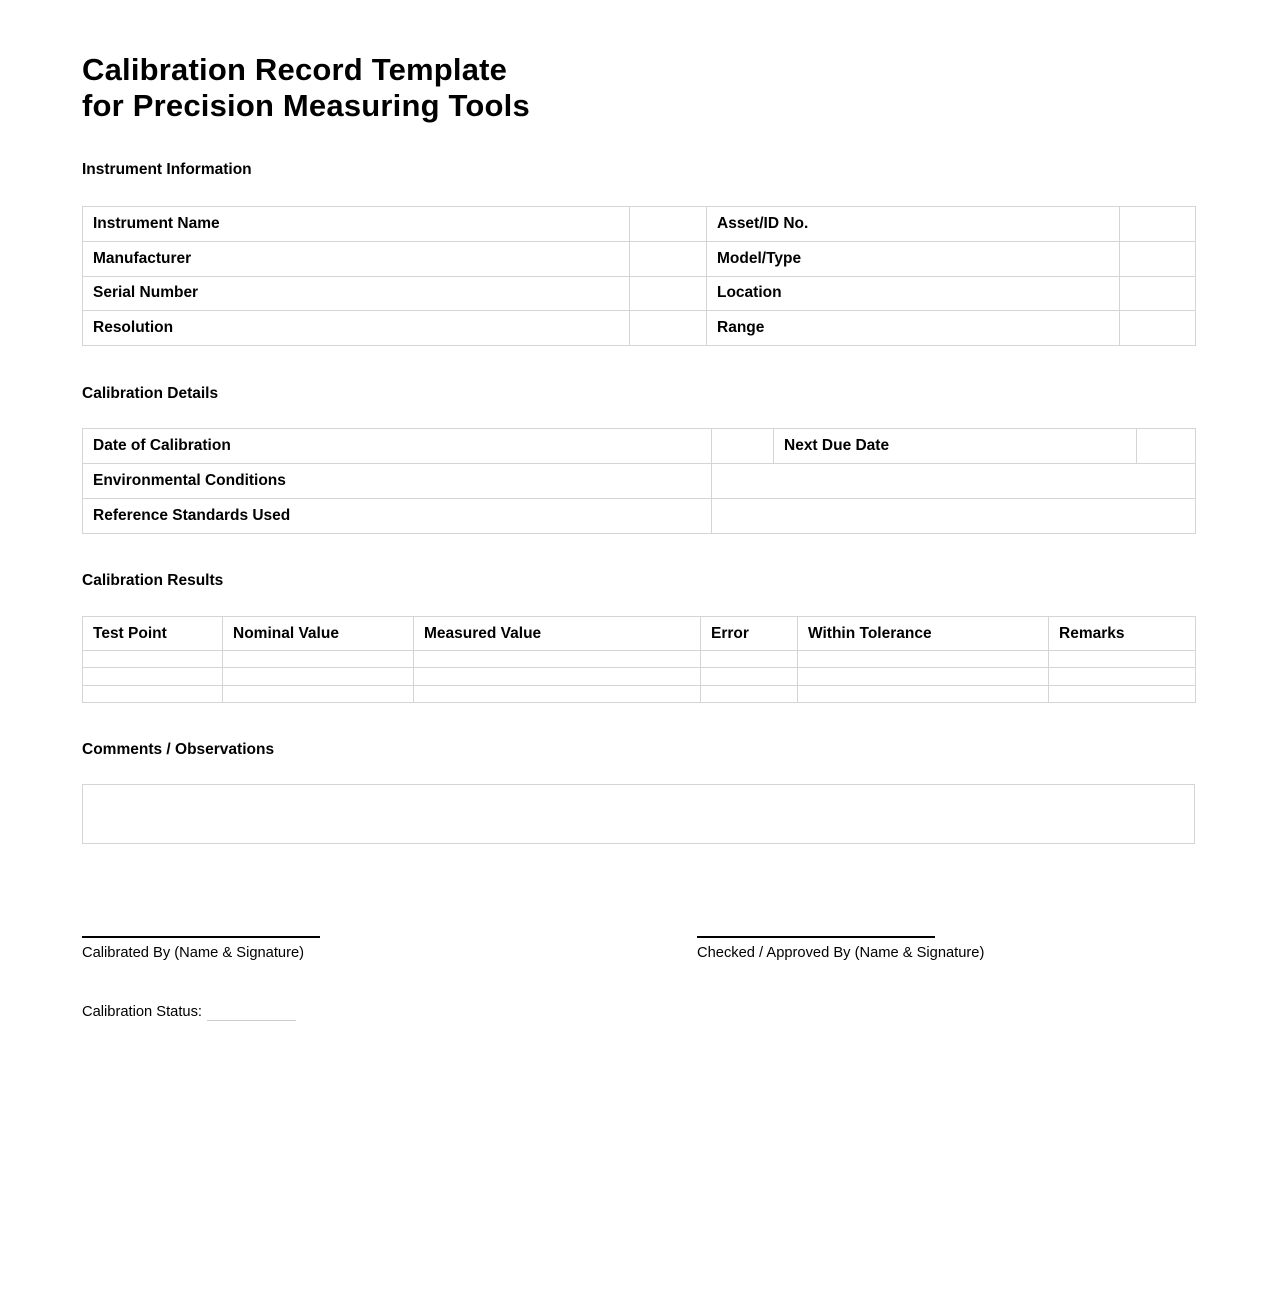 The height and width of the screenshot is (1300, 1278). I want to click on remarks-header: Remarks, so click(1122, 633).